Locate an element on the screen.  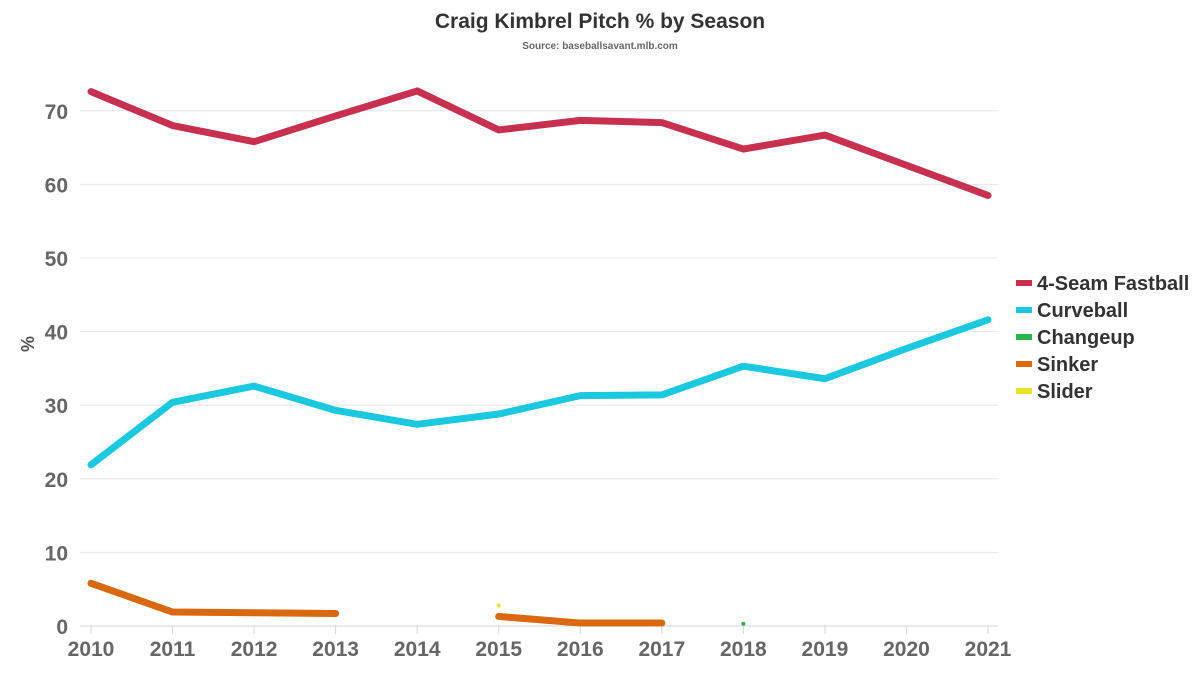
legend-label: Curveball is located at coordinates (1082, 311).